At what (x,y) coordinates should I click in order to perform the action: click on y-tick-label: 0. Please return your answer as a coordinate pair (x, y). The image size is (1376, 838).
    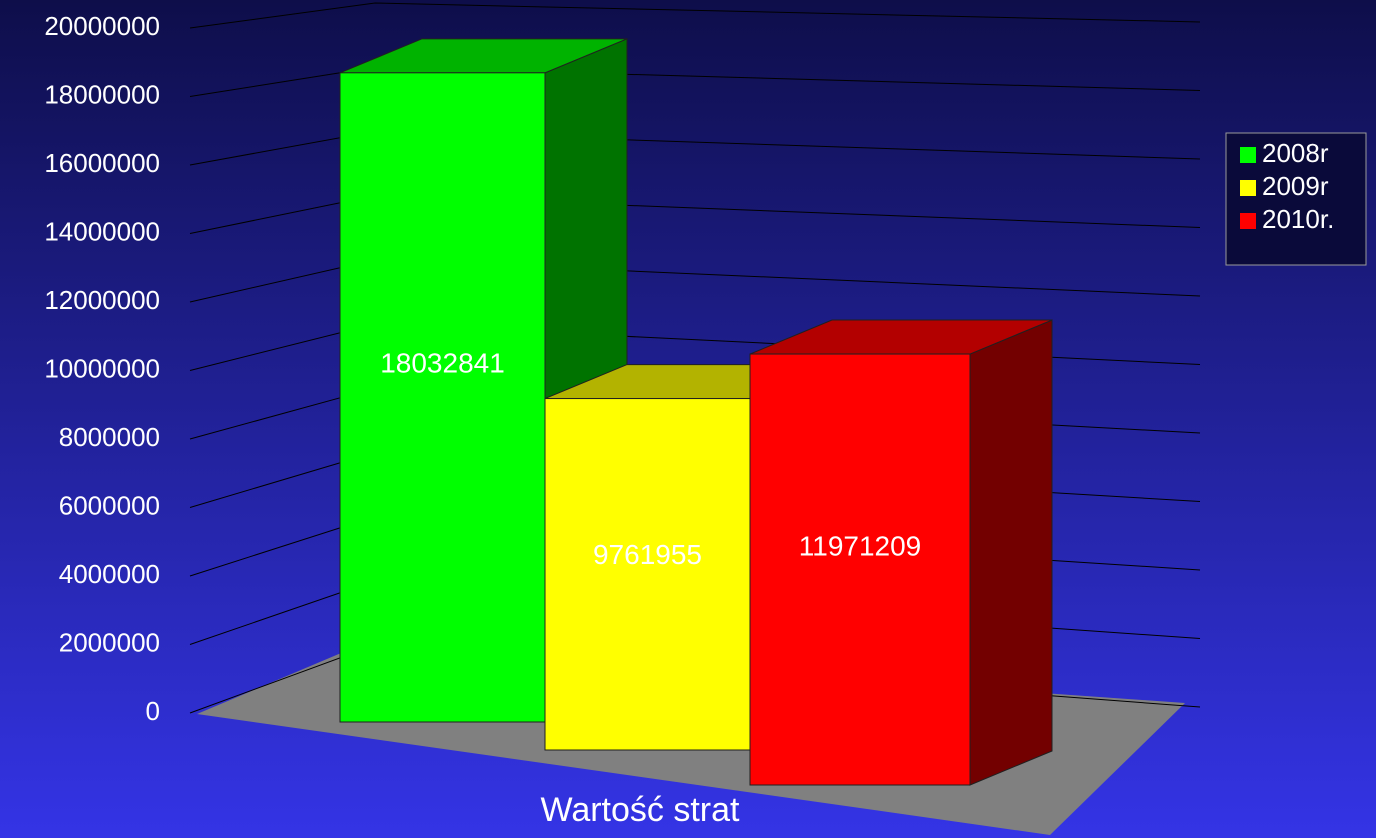
    Looking at the image, I should click on (153, 711).